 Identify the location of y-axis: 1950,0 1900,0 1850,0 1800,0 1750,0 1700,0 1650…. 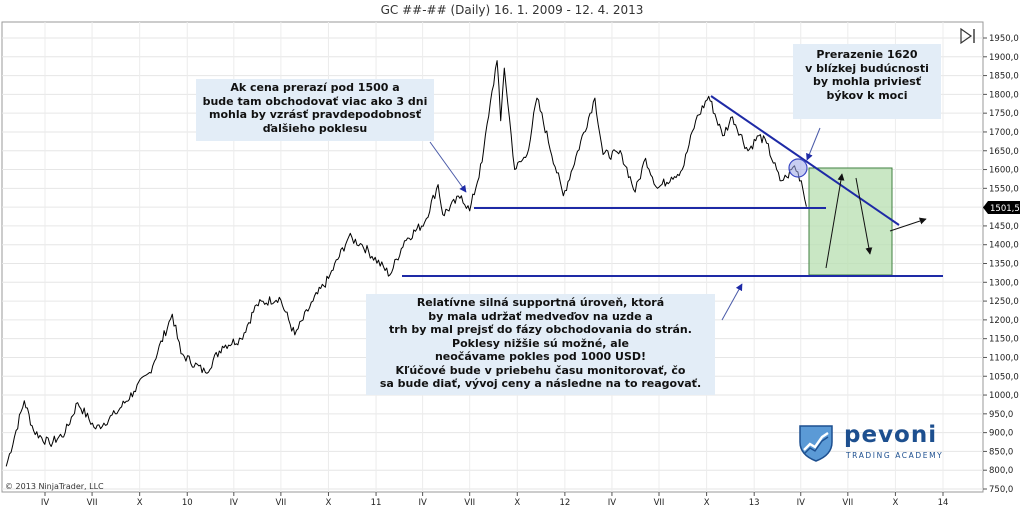
(1001, 264).